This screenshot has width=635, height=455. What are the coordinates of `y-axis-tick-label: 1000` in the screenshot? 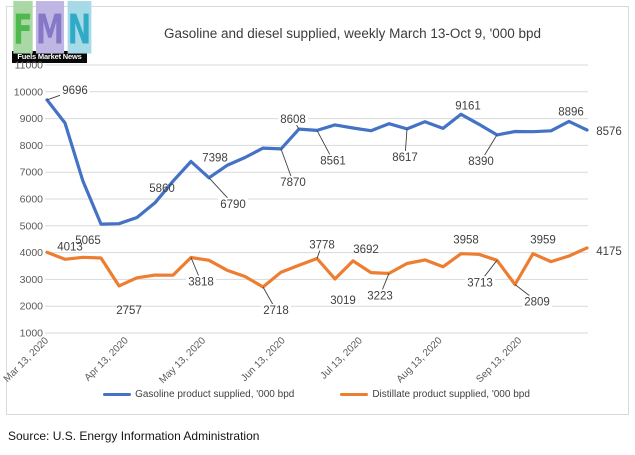 It's located at (32, 334).